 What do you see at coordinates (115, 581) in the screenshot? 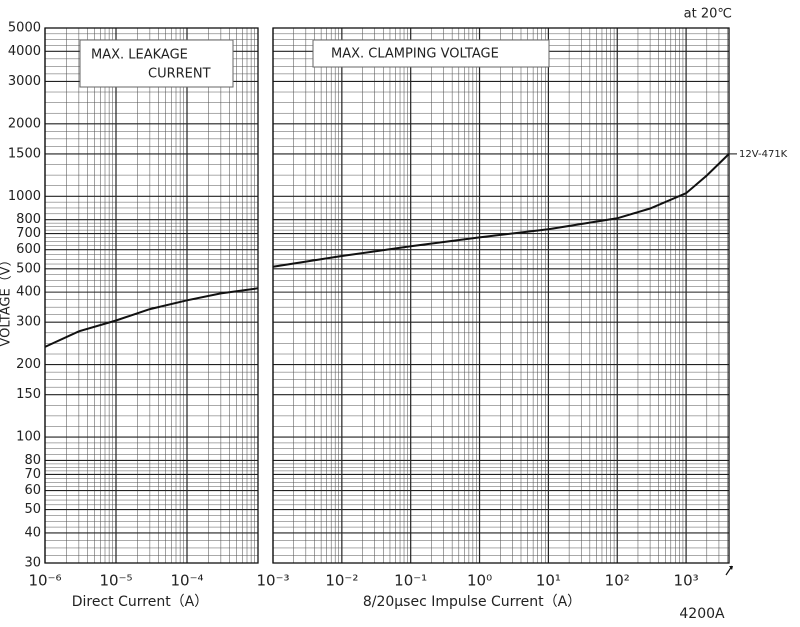
I see `x-tick-label: 10⁻⁵` at bounding box center [115, 581].